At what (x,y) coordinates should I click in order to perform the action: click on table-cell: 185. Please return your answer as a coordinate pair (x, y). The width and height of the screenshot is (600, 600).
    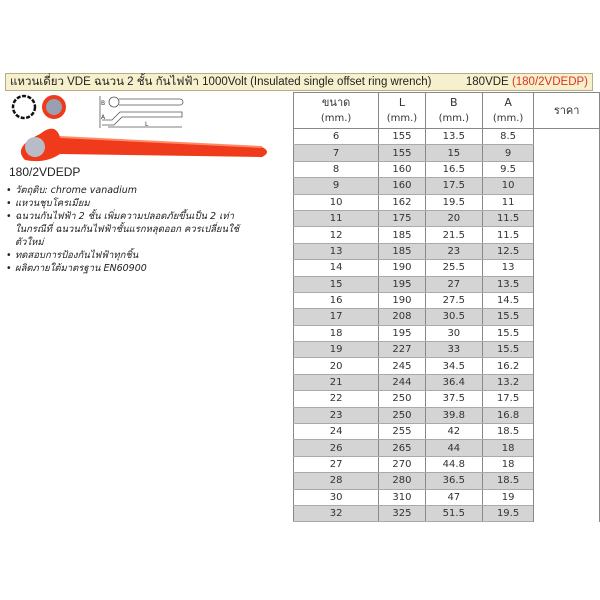
    Looking at the image, I should click on (402, 252).